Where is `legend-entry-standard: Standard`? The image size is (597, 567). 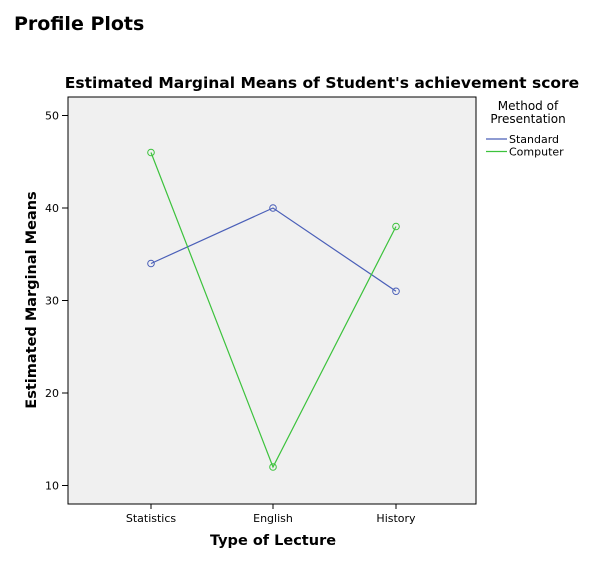
legend-entry-standard: Standard is located at coordinates (534, 139).